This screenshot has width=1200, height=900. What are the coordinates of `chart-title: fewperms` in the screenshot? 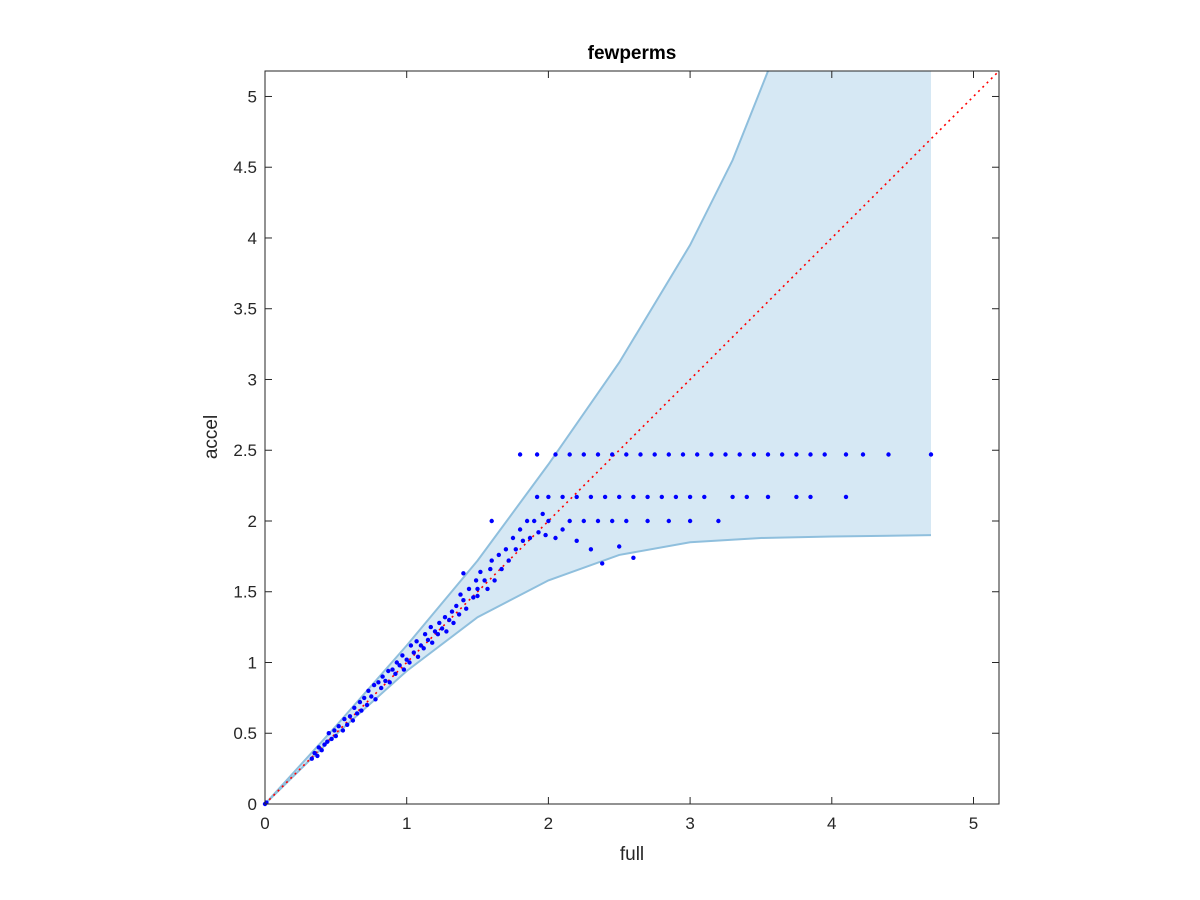 It's located at (632, 53).